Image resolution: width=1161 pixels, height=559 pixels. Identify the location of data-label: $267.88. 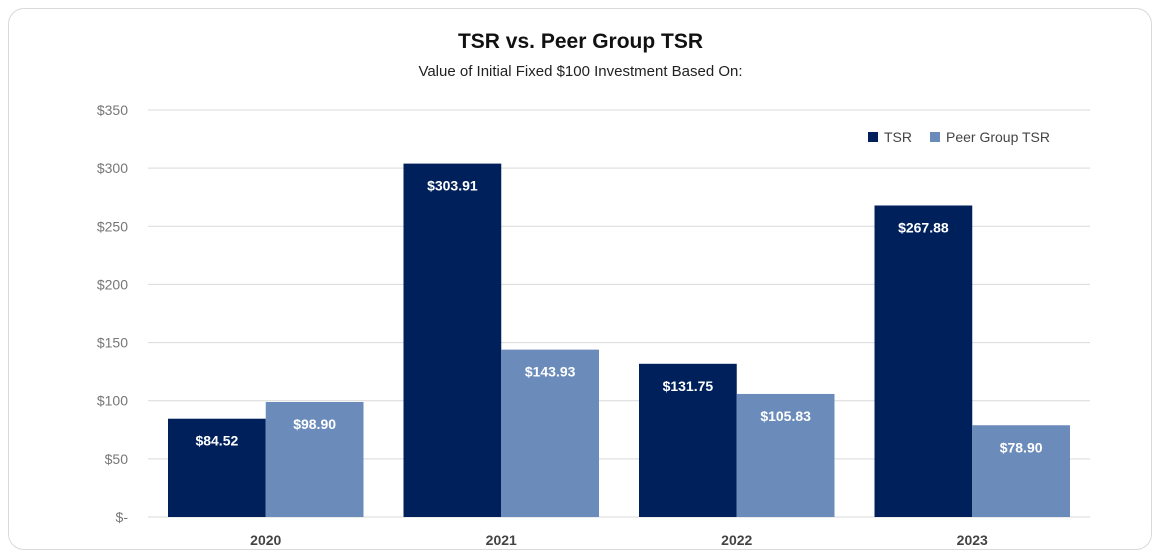
(923, 227).